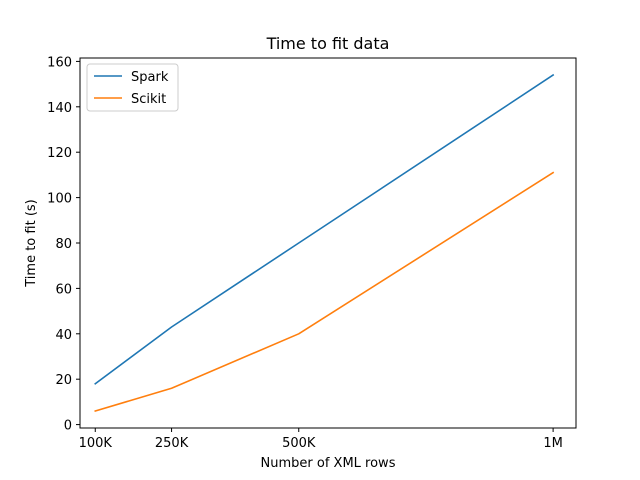 This screenshot has height=480, width=640. Describe the element at coordinates (132, 87) in the screenshot. I see `legend: Spark Scikit` at that location.